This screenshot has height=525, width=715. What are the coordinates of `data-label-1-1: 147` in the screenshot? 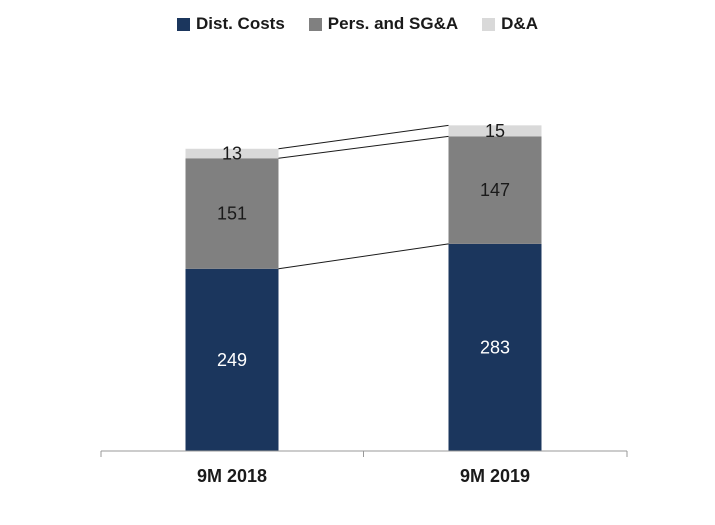 It's located at (495, 190).